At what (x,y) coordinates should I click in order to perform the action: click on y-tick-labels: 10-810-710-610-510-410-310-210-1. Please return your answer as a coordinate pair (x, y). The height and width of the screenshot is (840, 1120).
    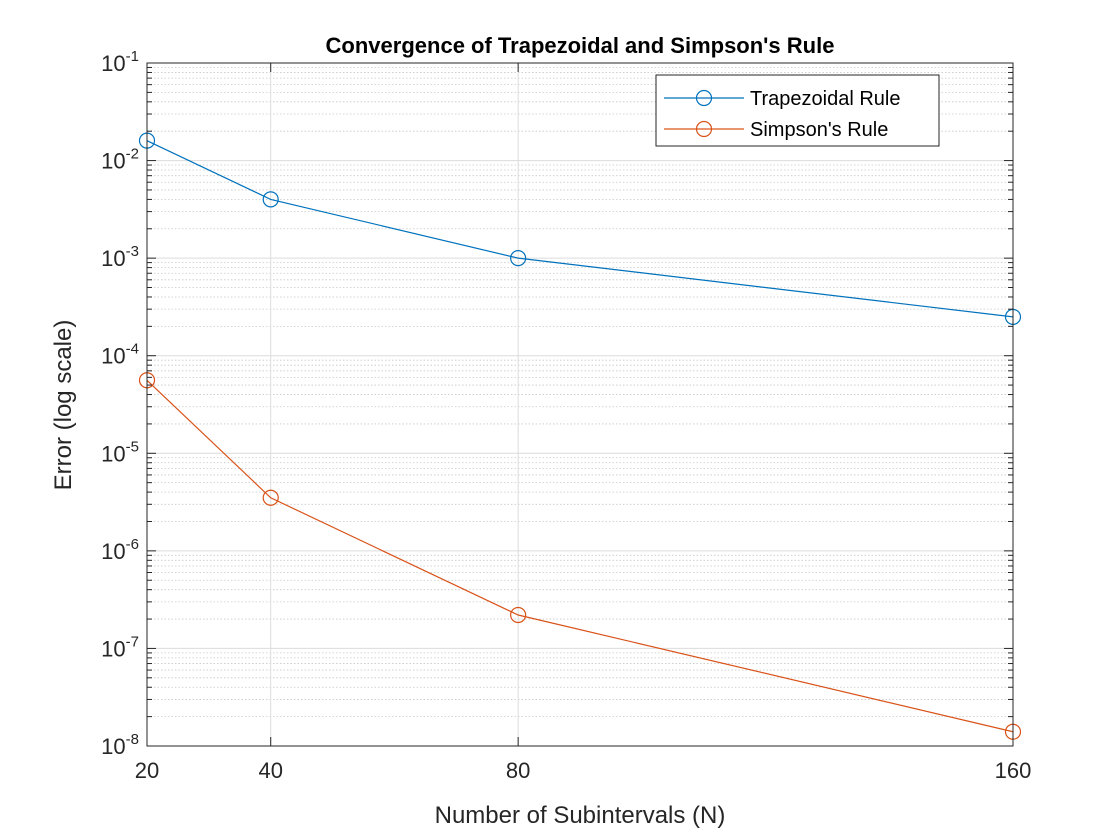
    Looking at the image, I should click on (120, 403).